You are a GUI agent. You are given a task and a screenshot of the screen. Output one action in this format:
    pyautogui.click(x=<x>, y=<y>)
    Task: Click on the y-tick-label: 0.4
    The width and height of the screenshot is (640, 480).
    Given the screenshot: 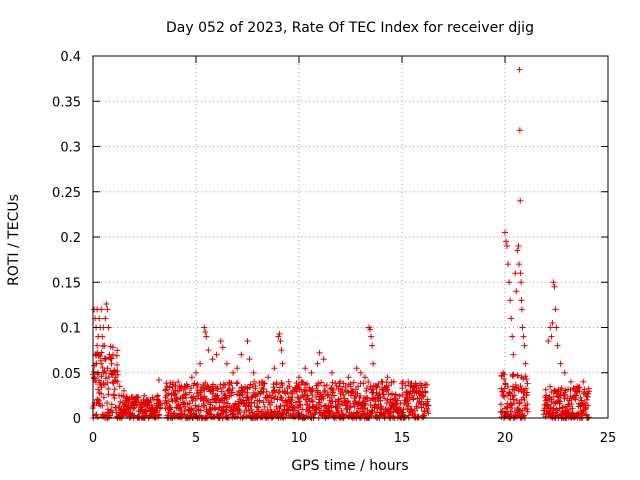 What is the action you would take?
    pyautogui.click(x=70, y=57)
    